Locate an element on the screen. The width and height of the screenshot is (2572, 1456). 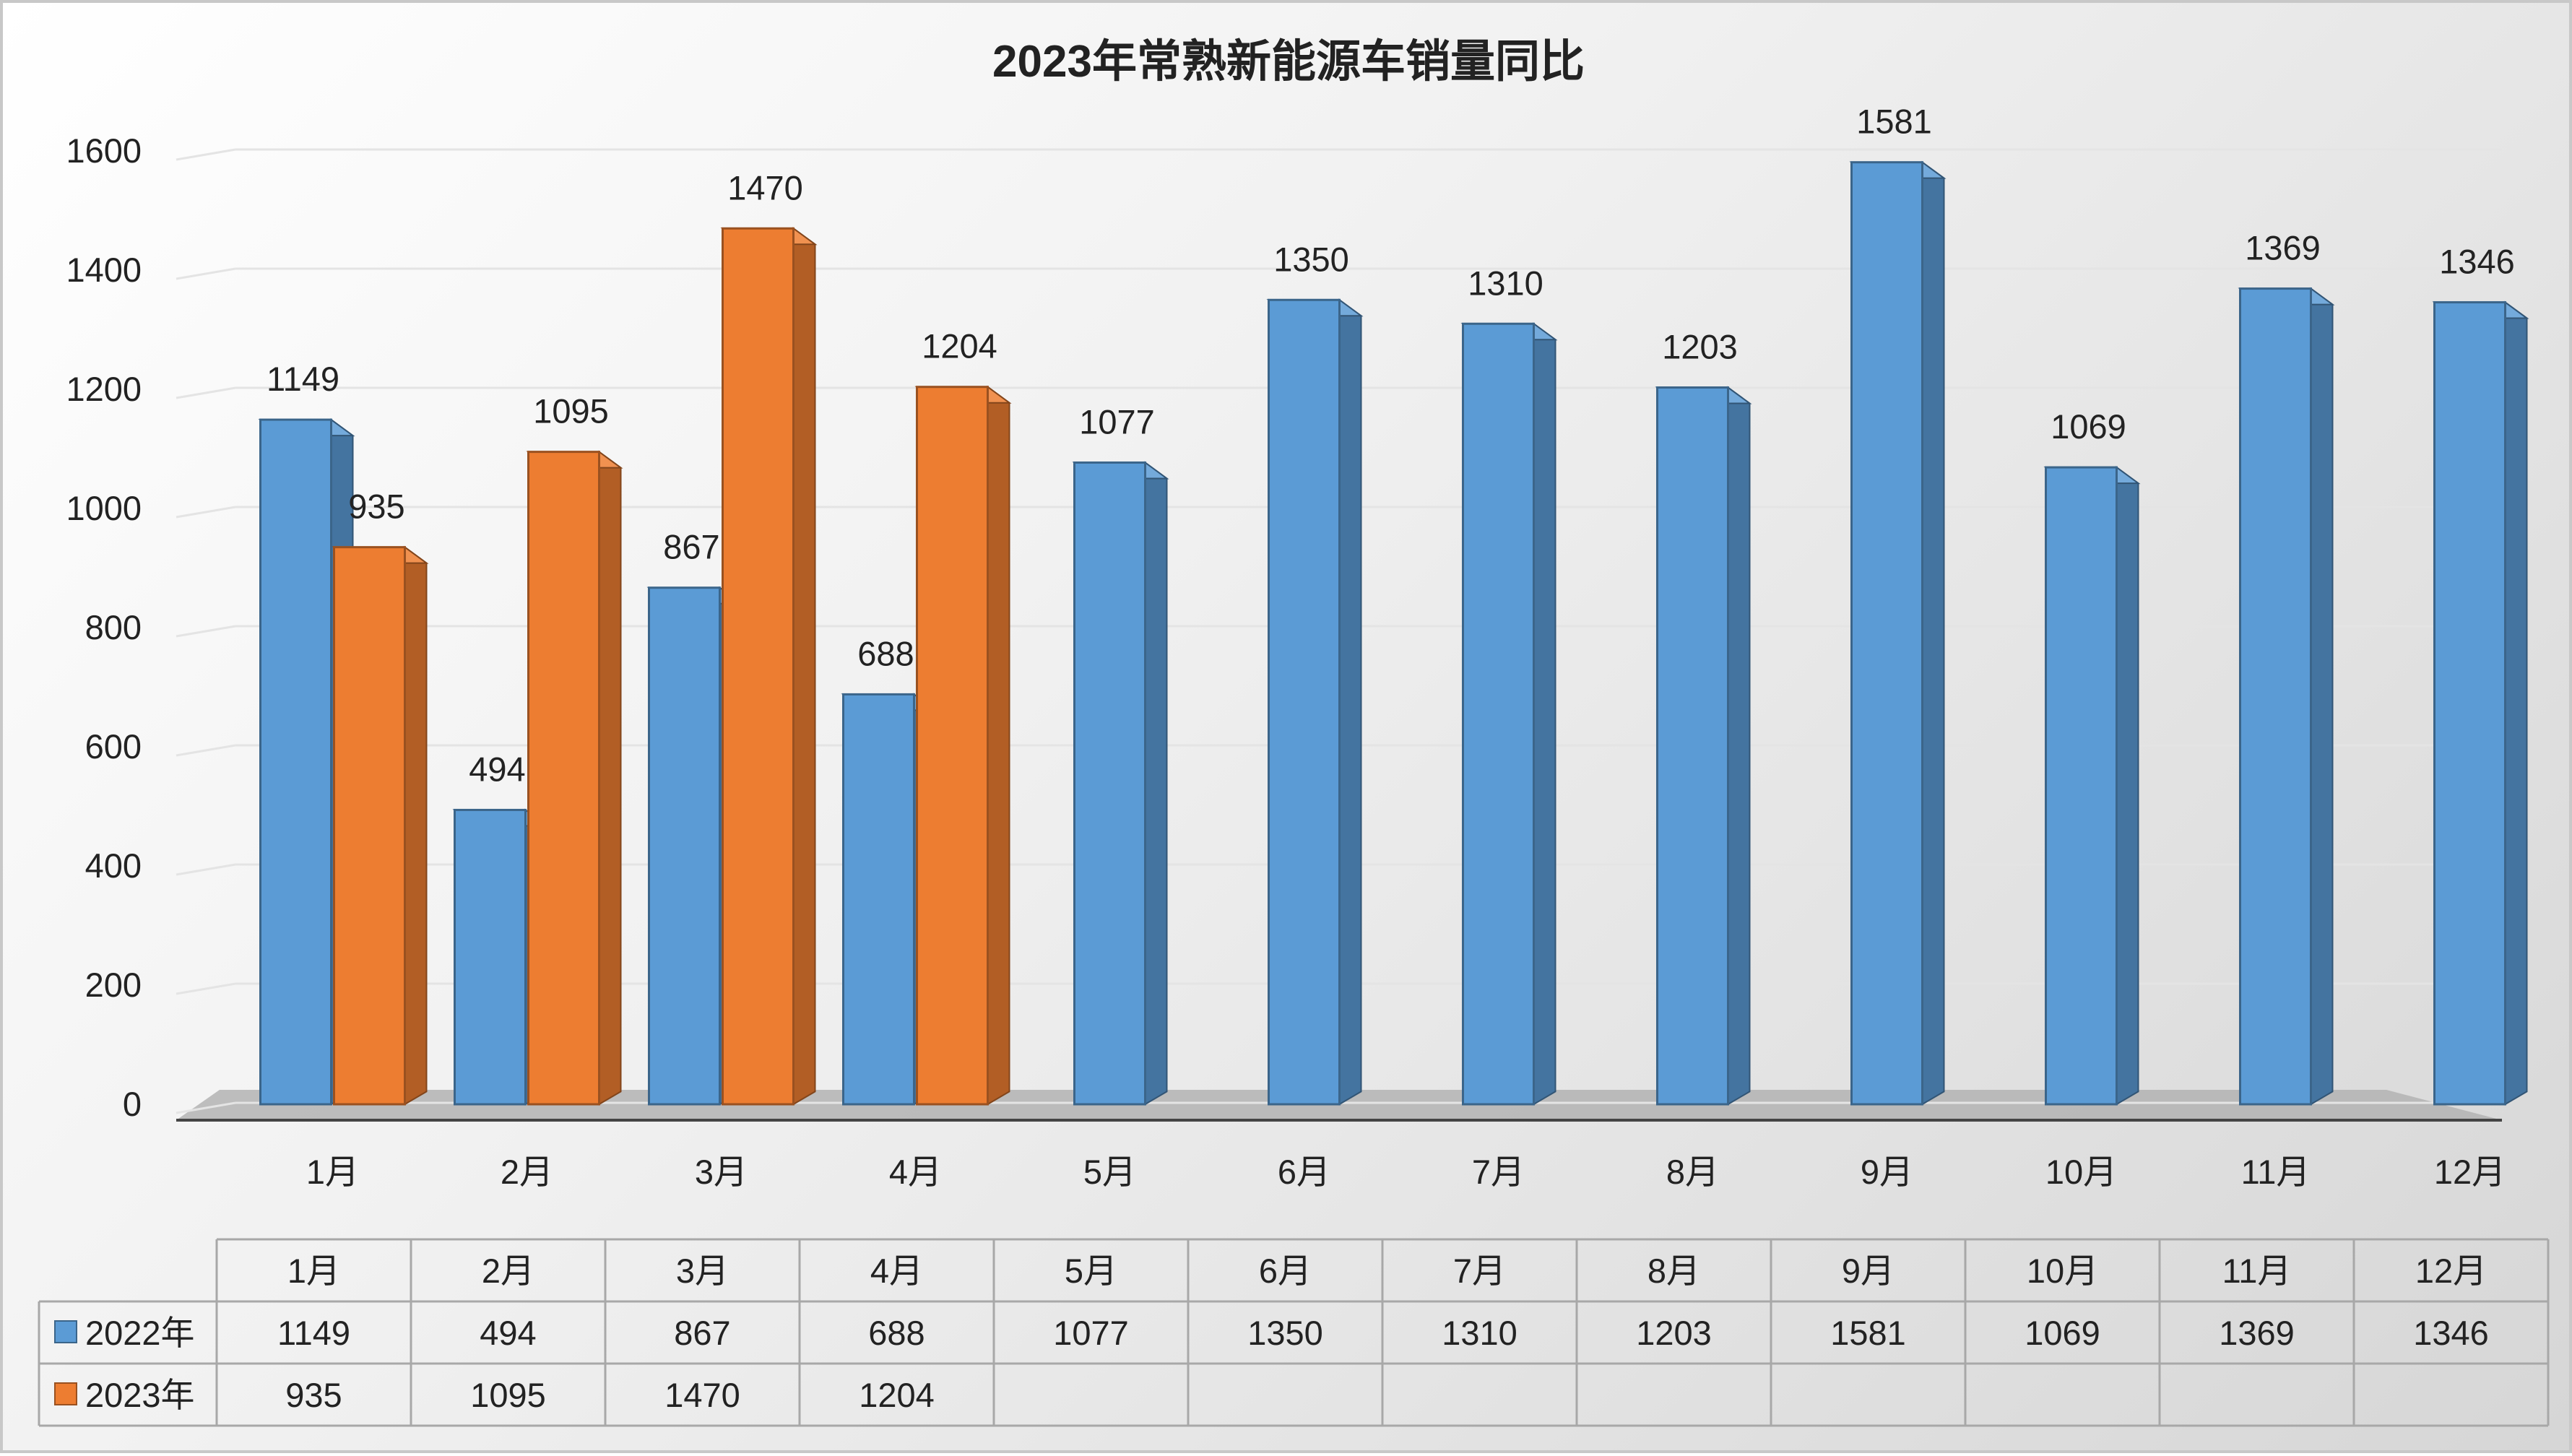
data-label-2022: 1149 is located at coordinates (303, 379).